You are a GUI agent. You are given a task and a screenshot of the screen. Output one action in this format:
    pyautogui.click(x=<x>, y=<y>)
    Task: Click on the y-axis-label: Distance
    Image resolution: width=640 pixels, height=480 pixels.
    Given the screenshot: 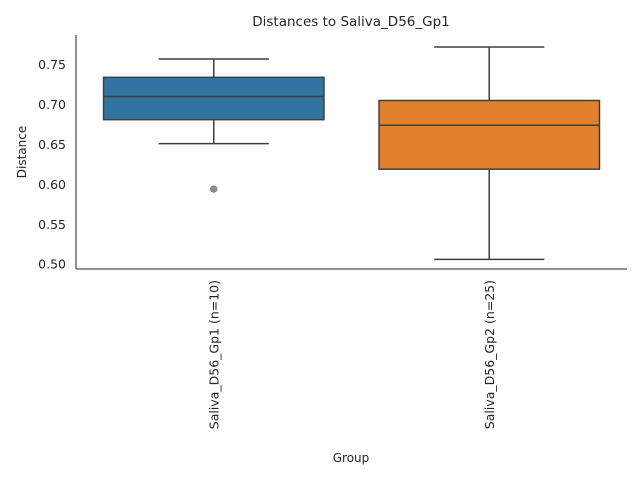 What is the action you would take?
    pyautogui.click(x=22, y=152)
    